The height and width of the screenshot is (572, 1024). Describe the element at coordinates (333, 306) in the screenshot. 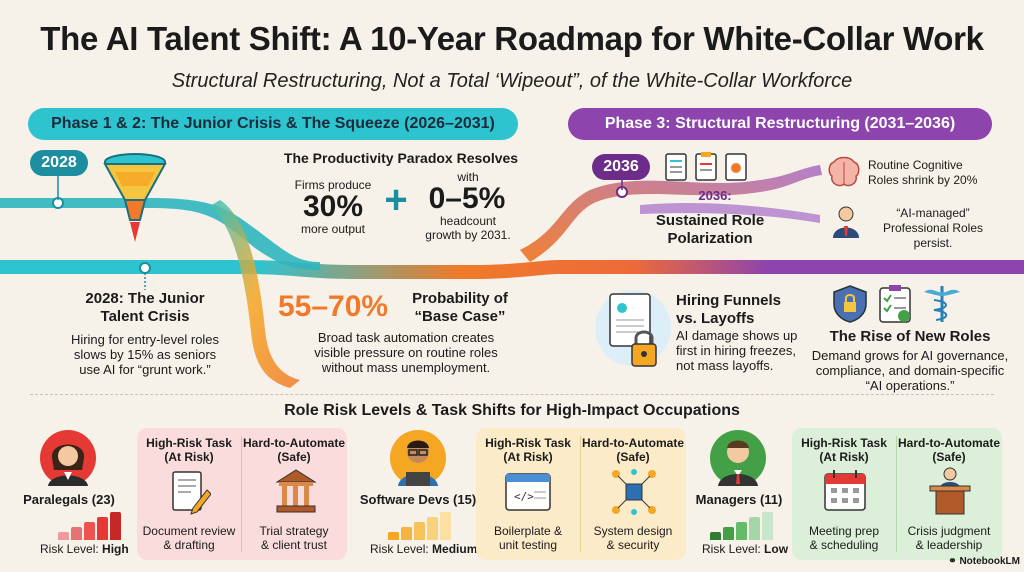

I see `base-case-pct: 55–70%` at that location.